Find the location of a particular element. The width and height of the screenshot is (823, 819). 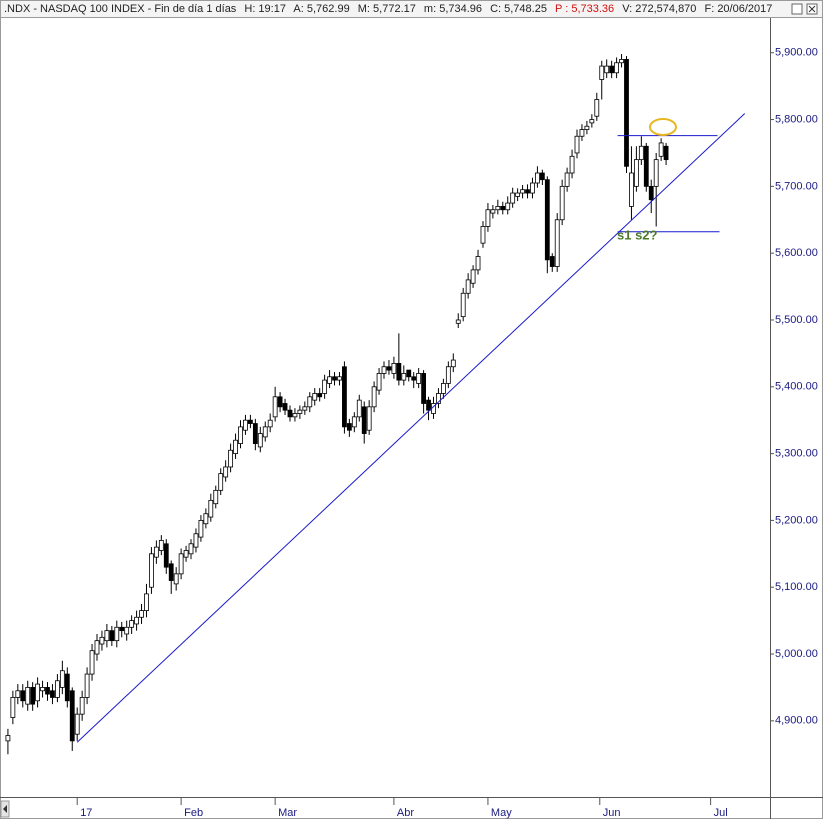

y-tick-label: 5,300.00 is located at coordinates (796, 454).